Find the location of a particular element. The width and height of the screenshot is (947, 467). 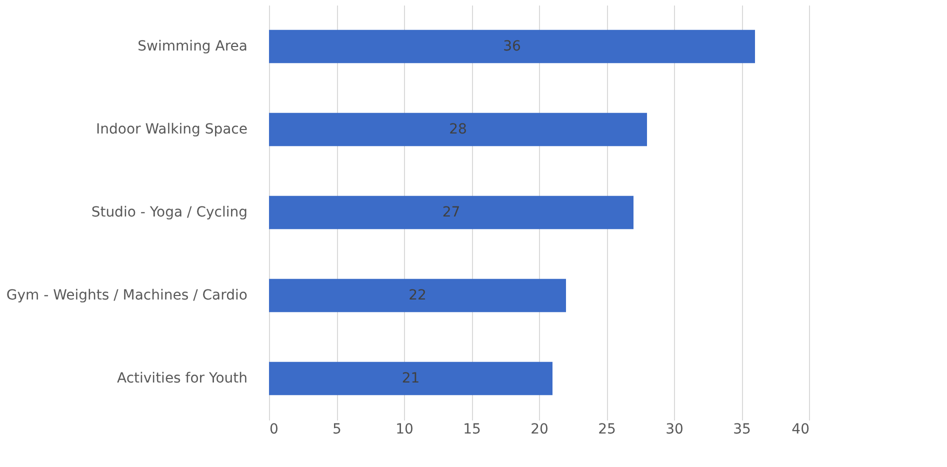

x-tick-label: 40 is located at coordinates (801, 430).